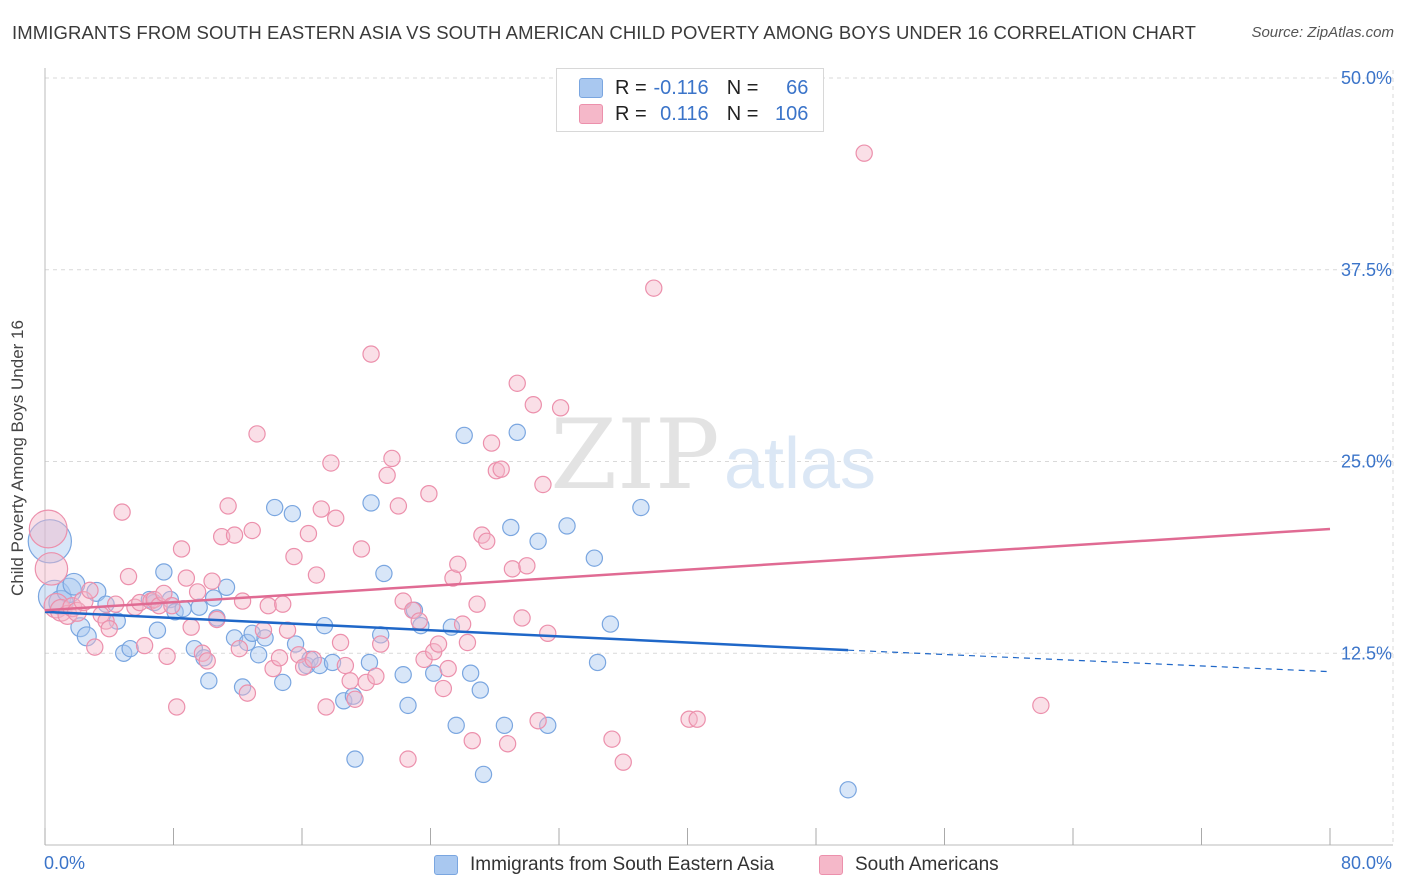 This screenshot has height=892, width=1406. What do you see at coordinates (797, 87) in the screenshot?
I see `legend-n-value: 66` at bounding box center [797, 87].